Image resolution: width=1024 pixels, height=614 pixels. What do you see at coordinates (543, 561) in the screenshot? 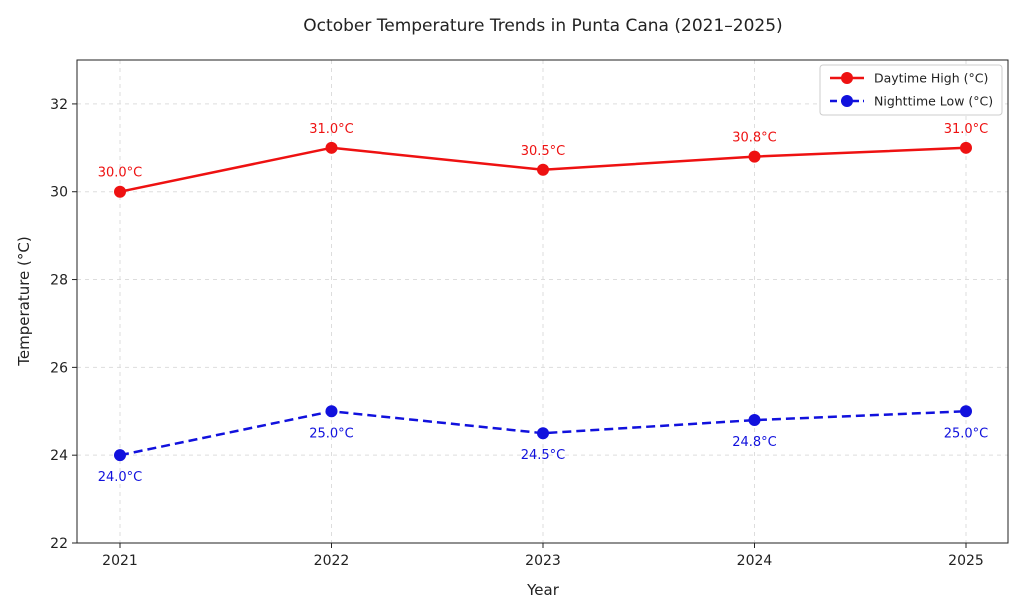
I see `x-tick-label: 2023` at bounding box center [543, 561].